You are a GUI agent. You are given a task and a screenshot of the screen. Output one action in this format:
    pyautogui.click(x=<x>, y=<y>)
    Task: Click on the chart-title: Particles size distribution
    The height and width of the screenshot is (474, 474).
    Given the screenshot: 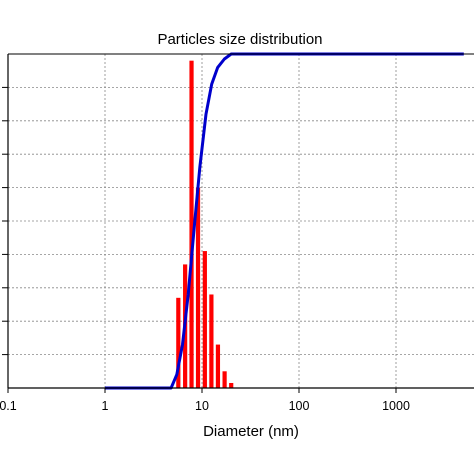 What is the action you would take?
    pyautogui.click(x=239, y=39)
    